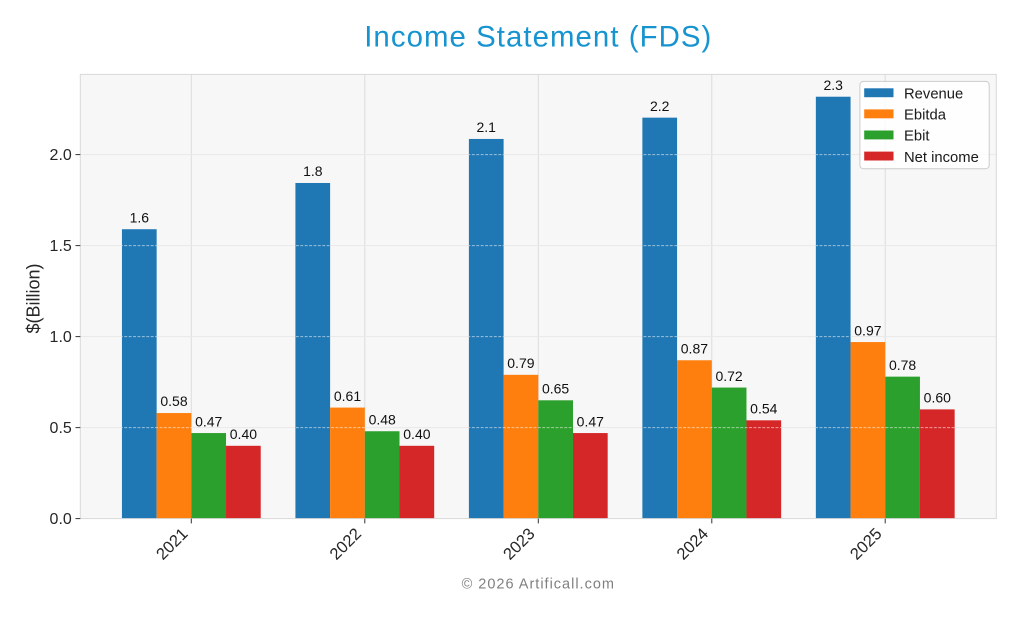  I want to click on svg-text: 1.6, so click(140, 217).